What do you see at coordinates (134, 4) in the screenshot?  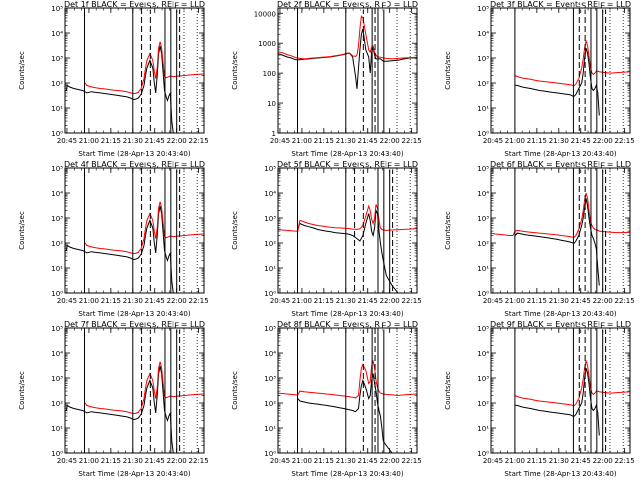 I see `chart-title: Det 1f BLACK = Events, RED = LLD` at bounding box center [134, 4].